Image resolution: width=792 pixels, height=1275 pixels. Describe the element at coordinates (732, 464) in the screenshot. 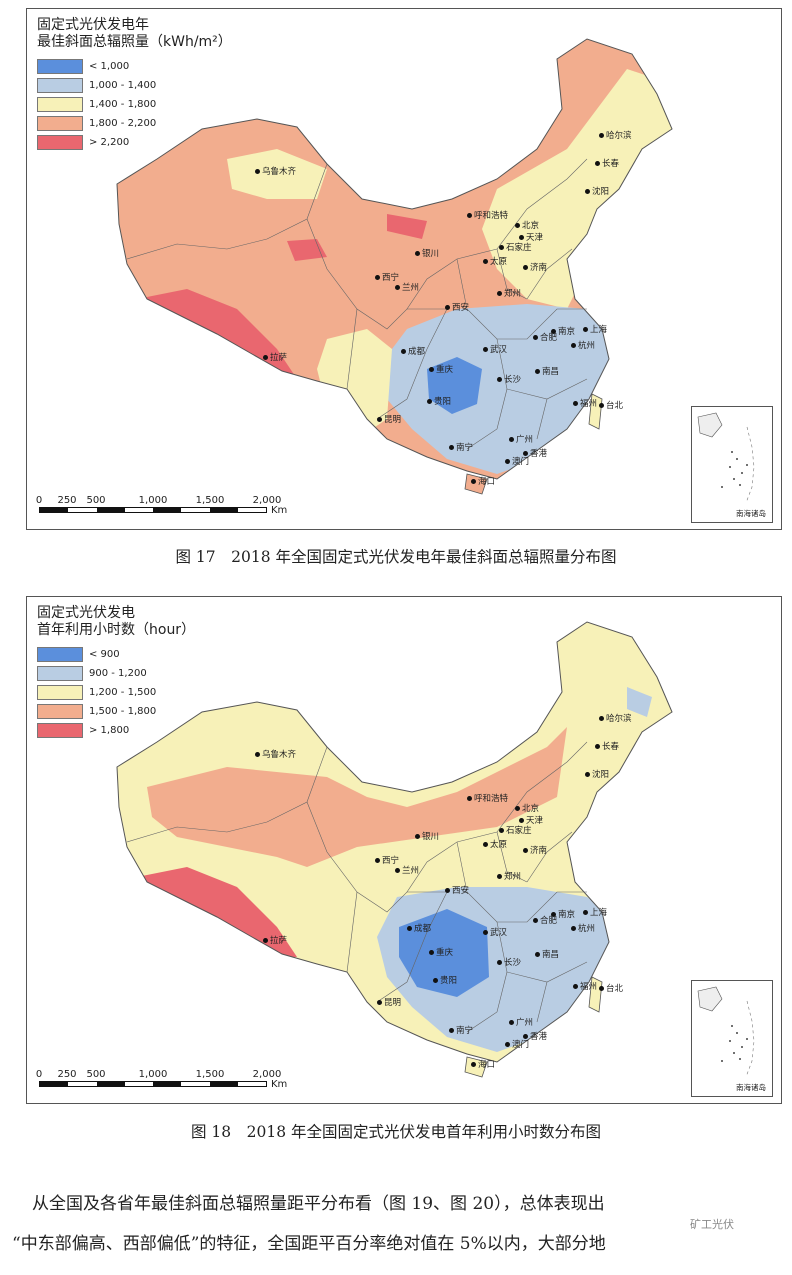

I see `south-china-sea-inset: 南海诸岛` at that location.